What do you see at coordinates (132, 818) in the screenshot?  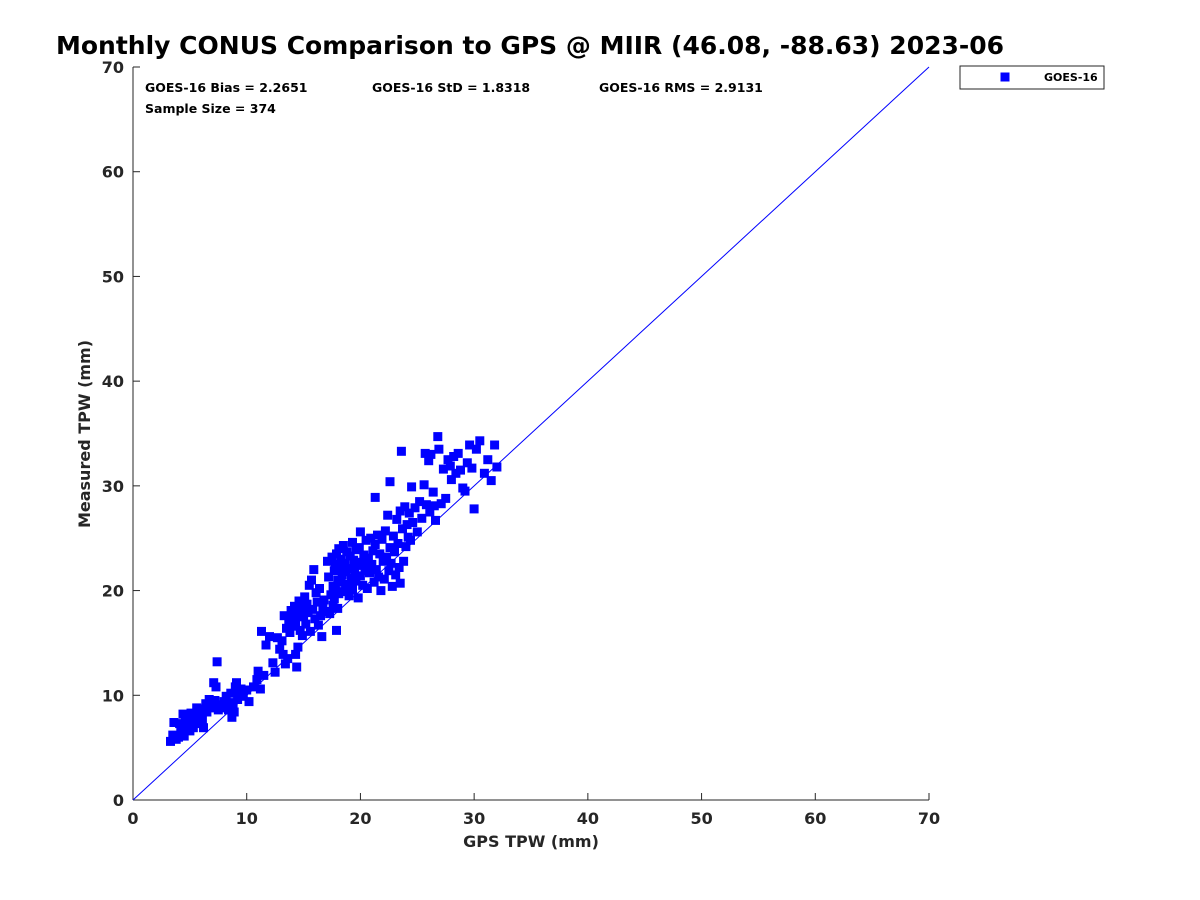 I see `x-tick-label: 0` at bounding box center [132, 818].